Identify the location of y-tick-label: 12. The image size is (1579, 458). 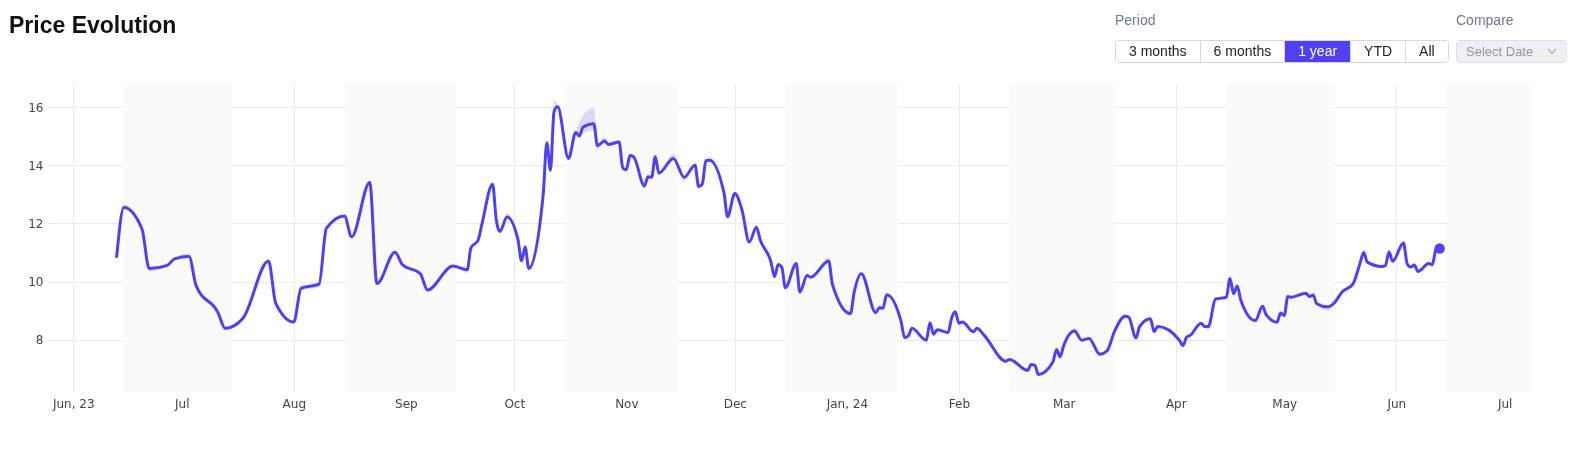
(36, 223).